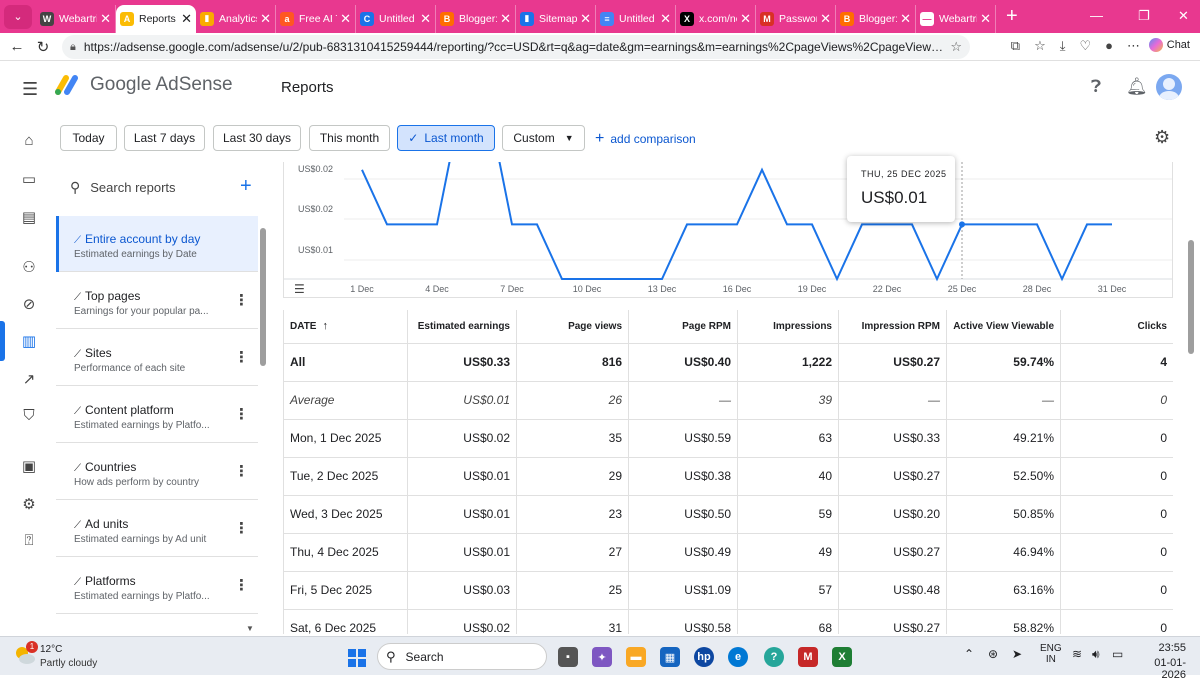  What do you see at coordinates (636, 18) in the screenshot?
I see `browser-tab: ≡ Untitled ✕` at bounding box center [636, 18].